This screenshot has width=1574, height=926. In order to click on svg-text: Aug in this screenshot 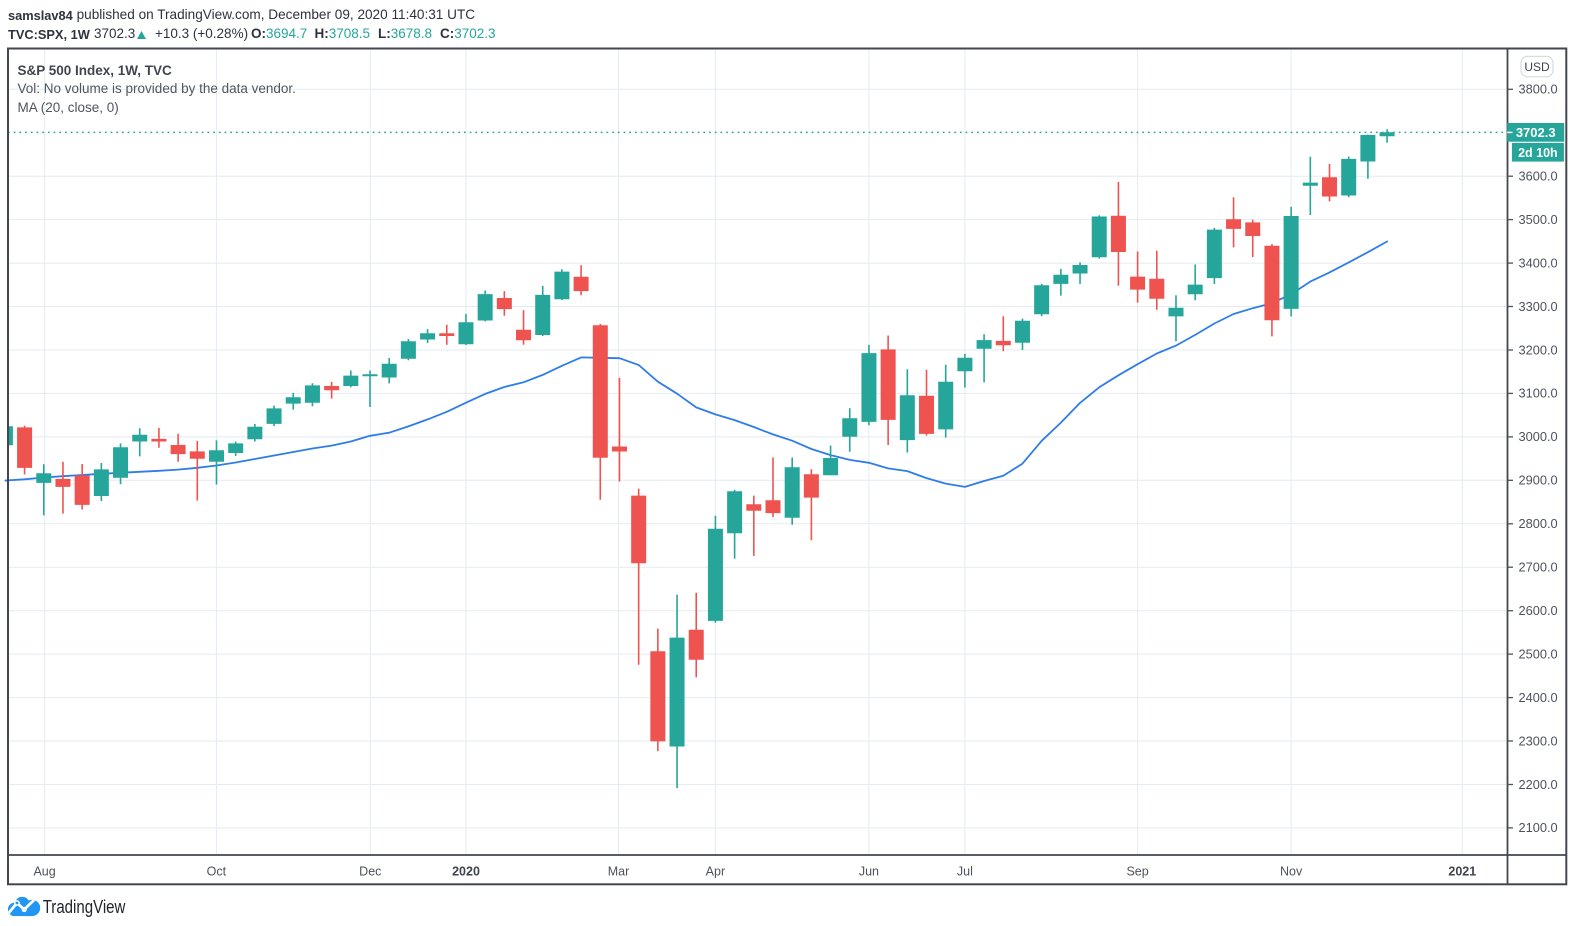, I will do `click(44, 872)`.